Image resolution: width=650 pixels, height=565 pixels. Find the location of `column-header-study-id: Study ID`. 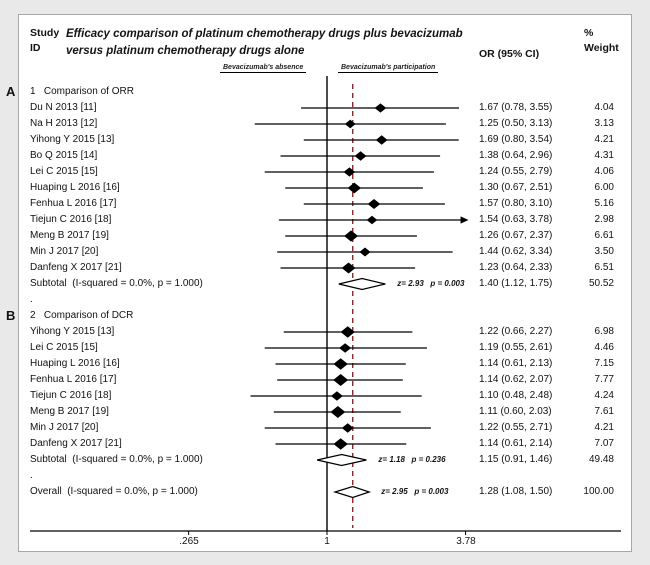

column-header-study-id: Study ID is located at coordinates (45, 41).